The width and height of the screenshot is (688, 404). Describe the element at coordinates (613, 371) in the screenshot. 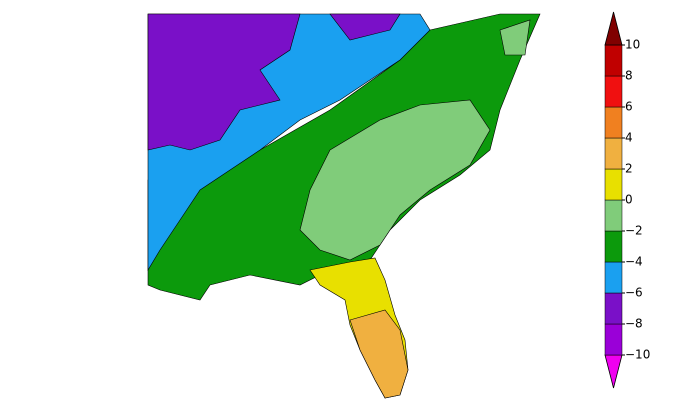

I see `colorbar-extend-low` at that location.